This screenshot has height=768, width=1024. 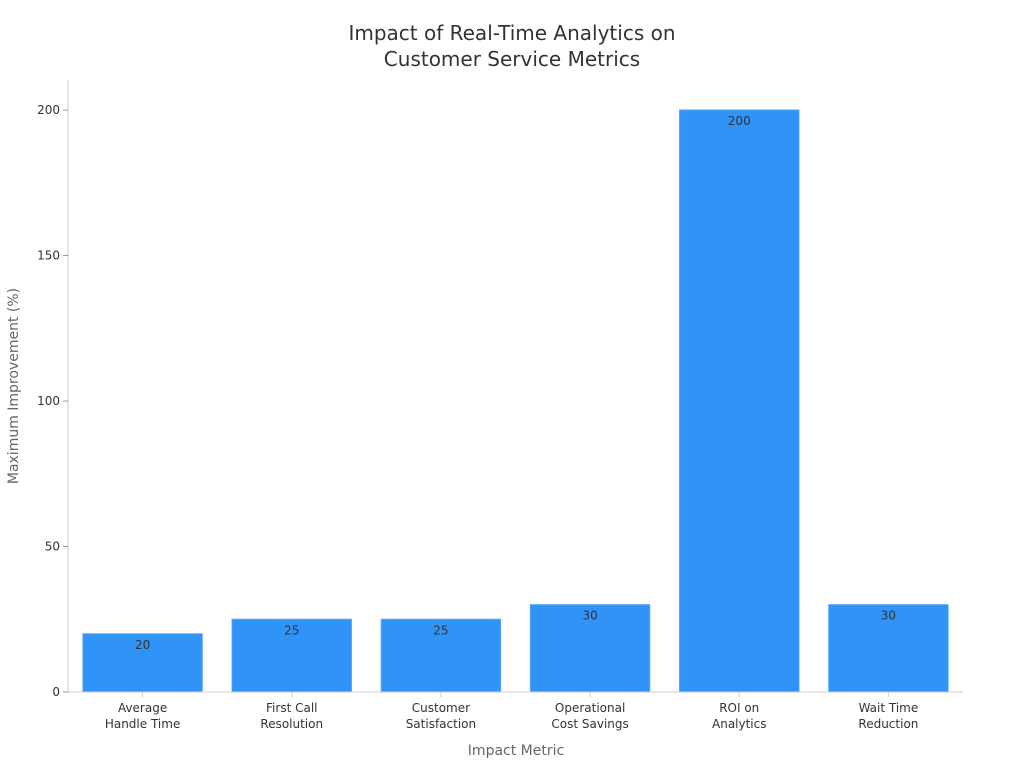 What do you see at coordinates (143, 716) in the screenshot?
I see `x-tick-label: Average Handle Time` at bounding box center [143, 716].